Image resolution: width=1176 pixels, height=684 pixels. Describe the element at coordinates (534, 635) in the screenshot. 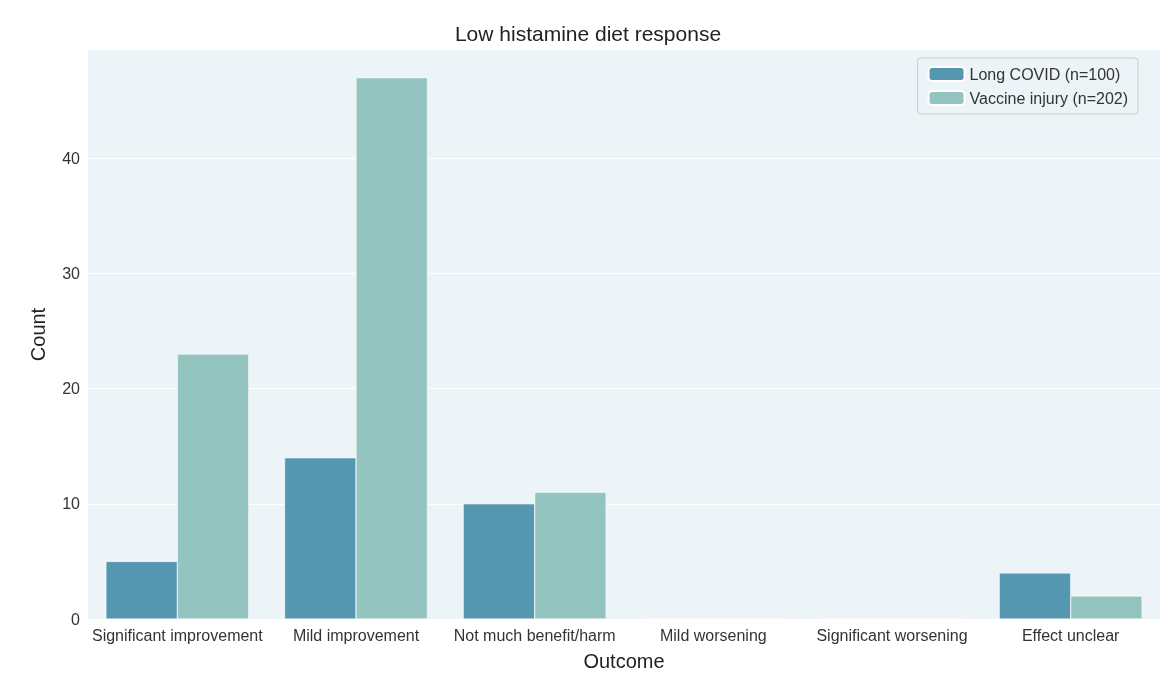

I see `x-tick-label: Not much benefit/harm` at that location.